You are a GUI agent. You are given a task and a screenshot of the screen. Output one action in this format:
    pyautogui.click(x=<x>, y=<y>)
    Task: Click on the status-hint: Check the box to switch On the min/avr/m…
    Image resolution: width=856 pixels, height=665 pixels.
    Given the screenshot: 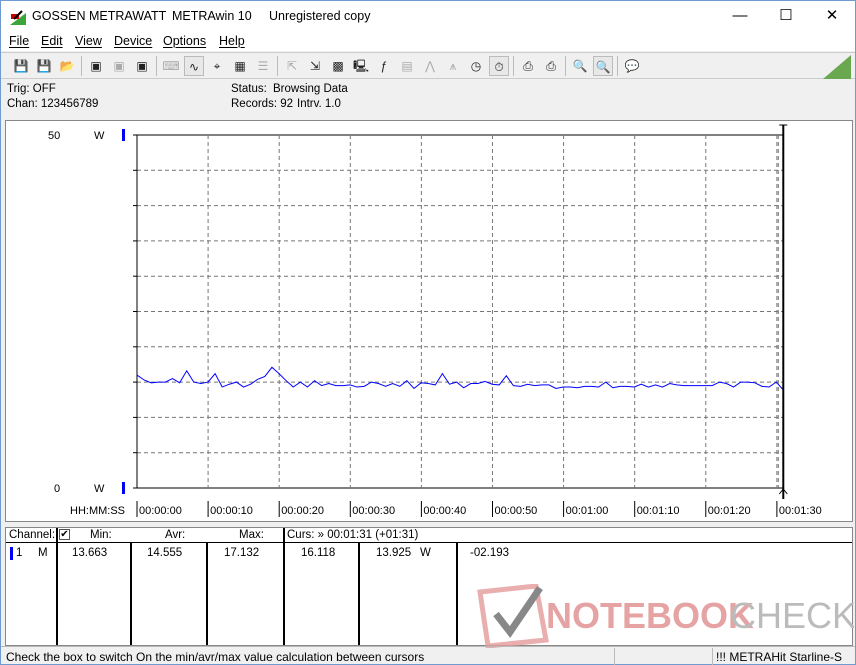 What is the action you would take?
    pyautogui.click(x=215, y=657)
    